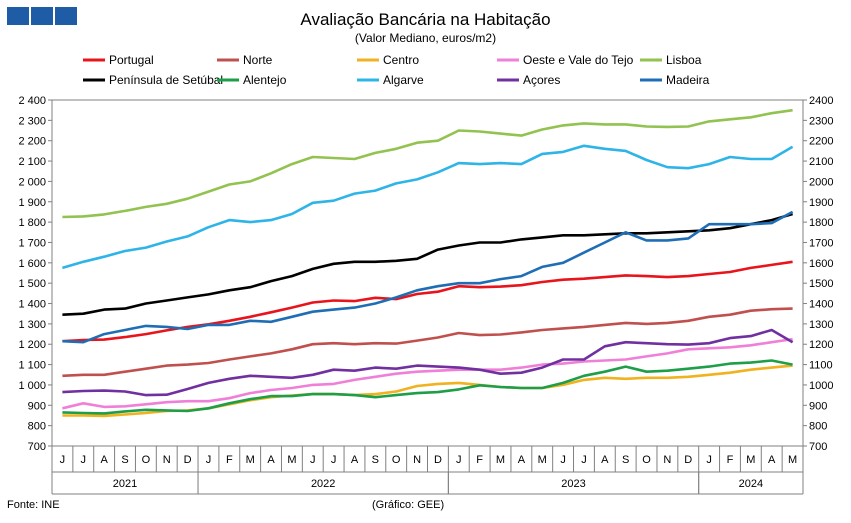  Describe the element at coordinates (818, 427) in the screenshot. I see `y-tick-label-right: 800` at that location.